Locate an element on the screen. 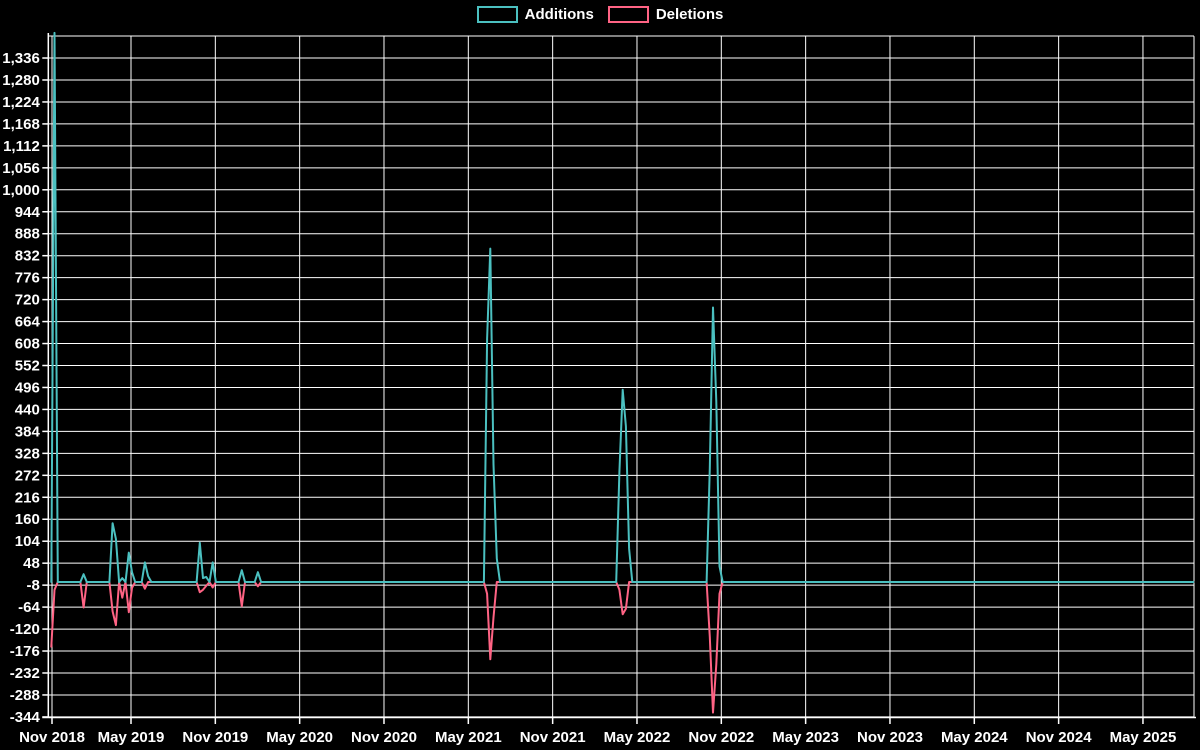 The height and width of the screenshot is (750, 1200). y-tick-label: -288 is located at coordinates (25, 695).